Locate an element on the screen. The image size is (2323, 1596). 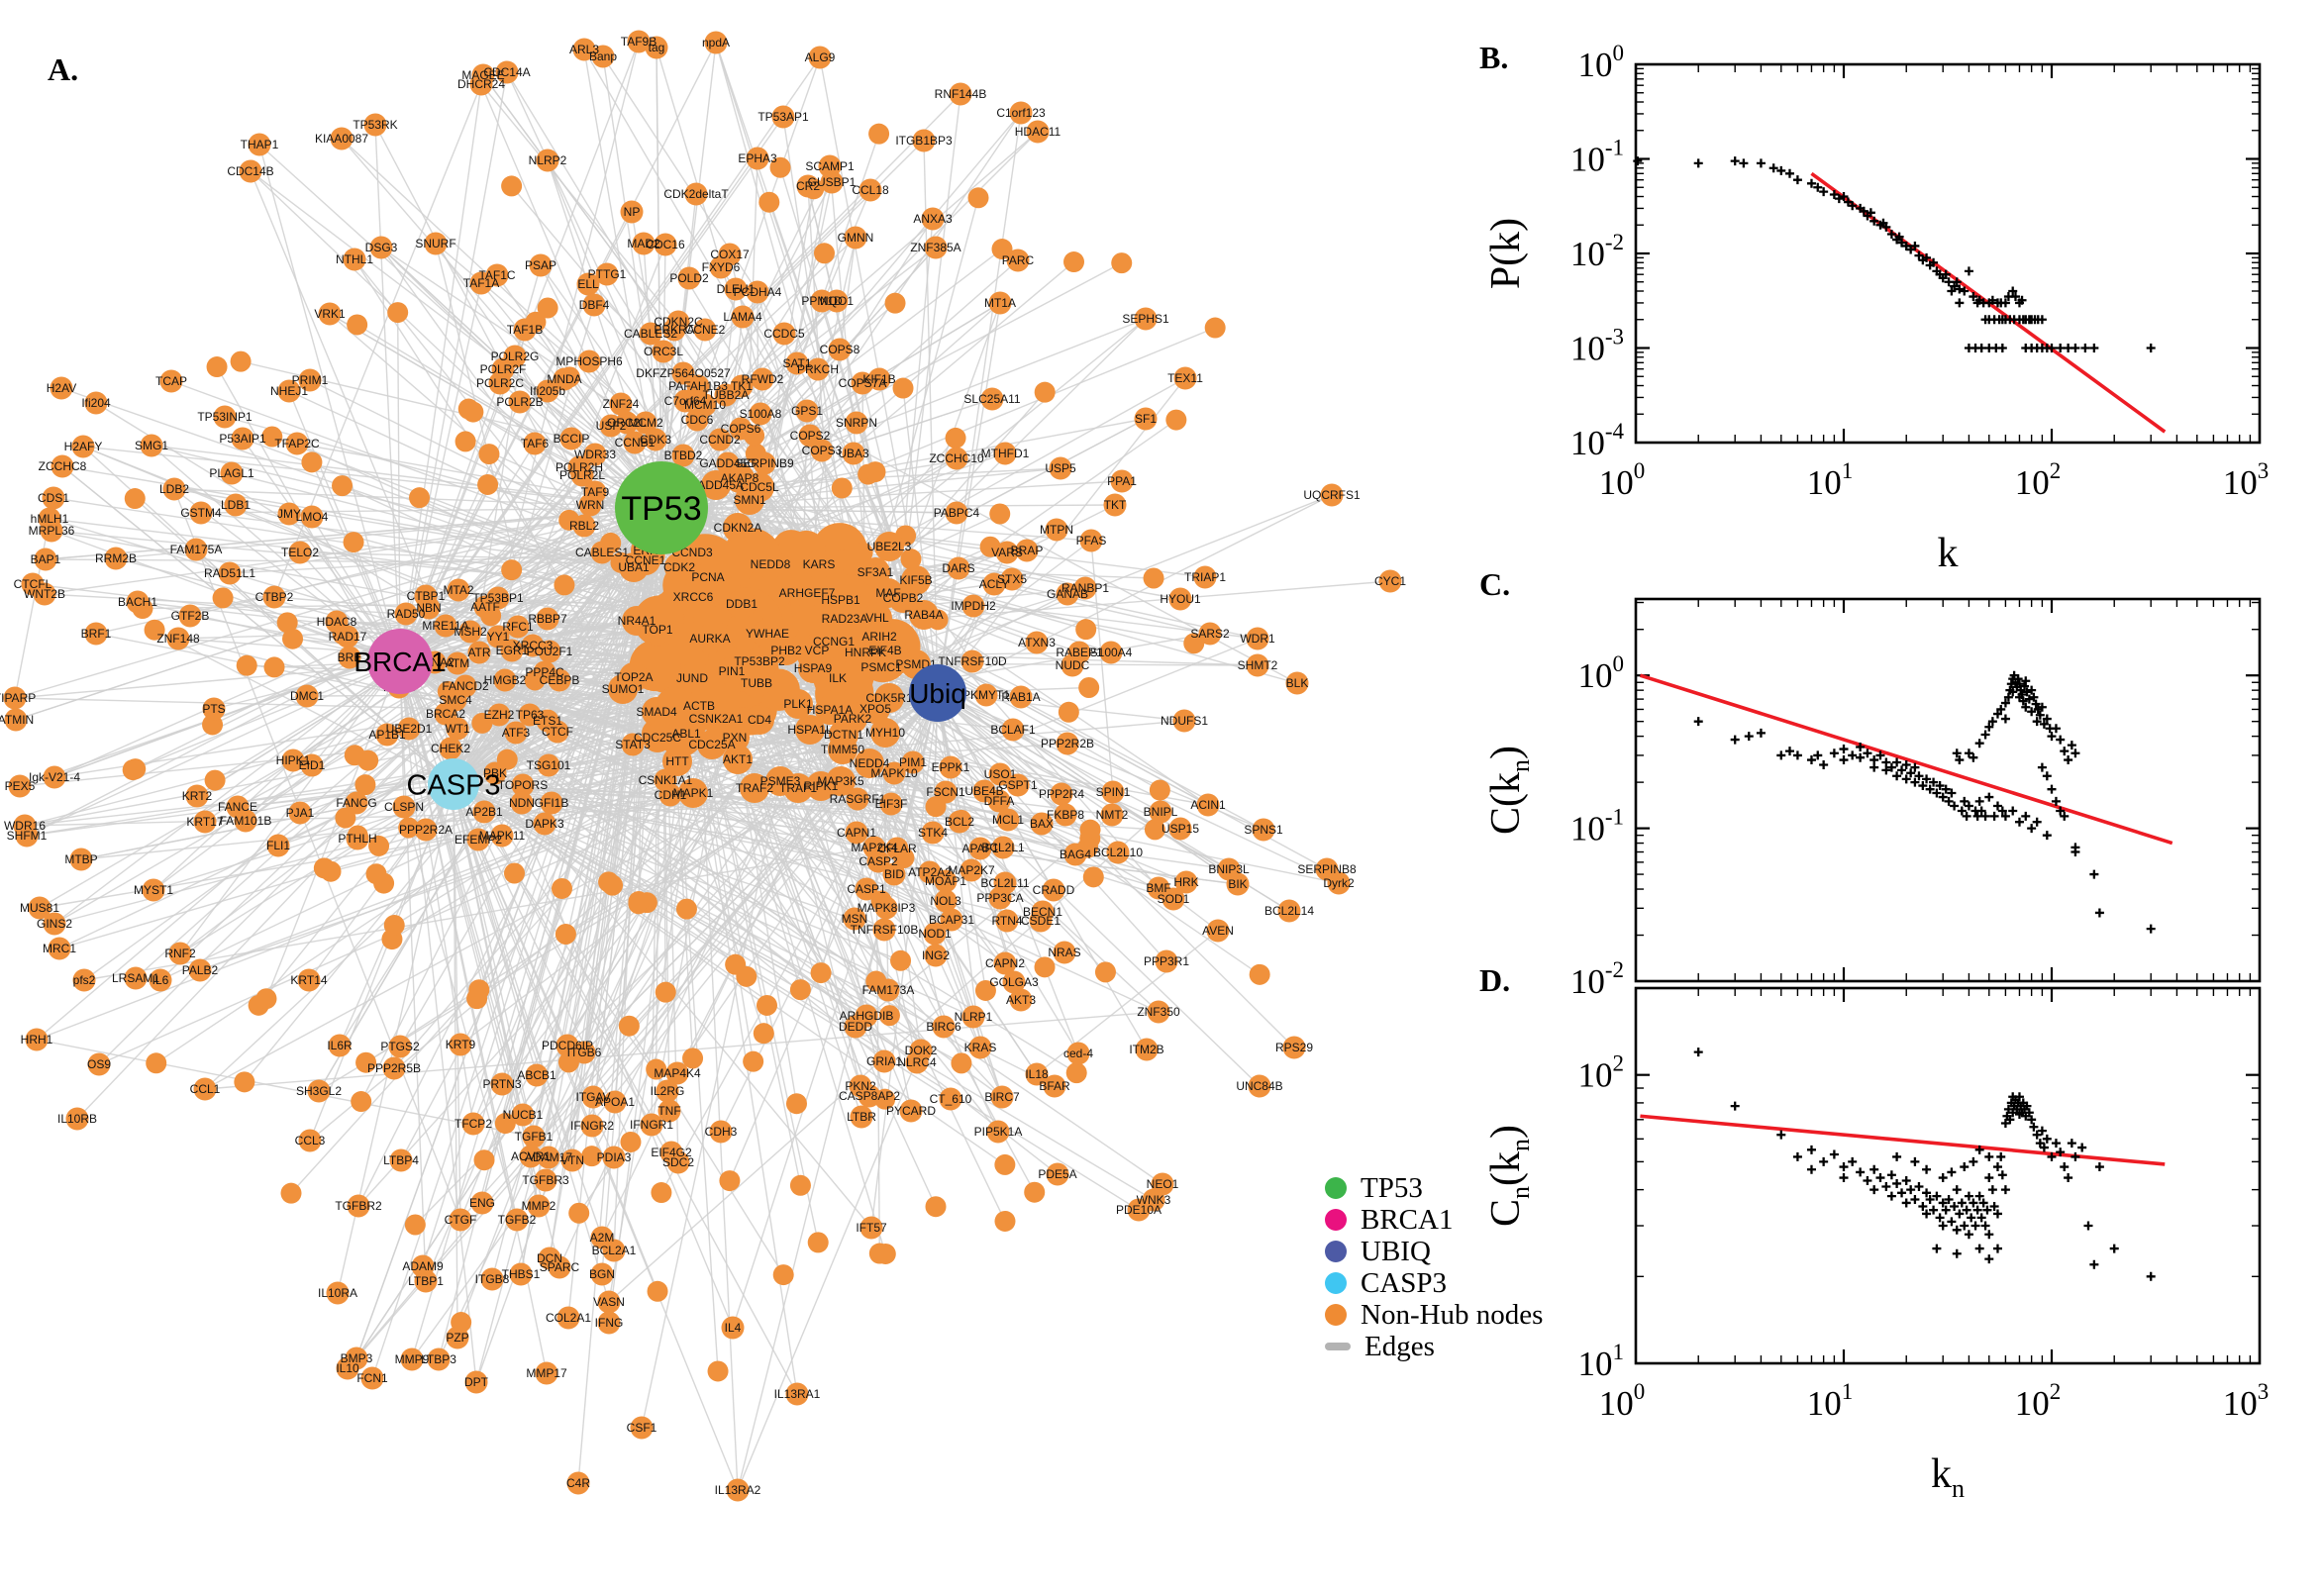
node-label: TGFBR3 is located at coordinates (546, 1180).